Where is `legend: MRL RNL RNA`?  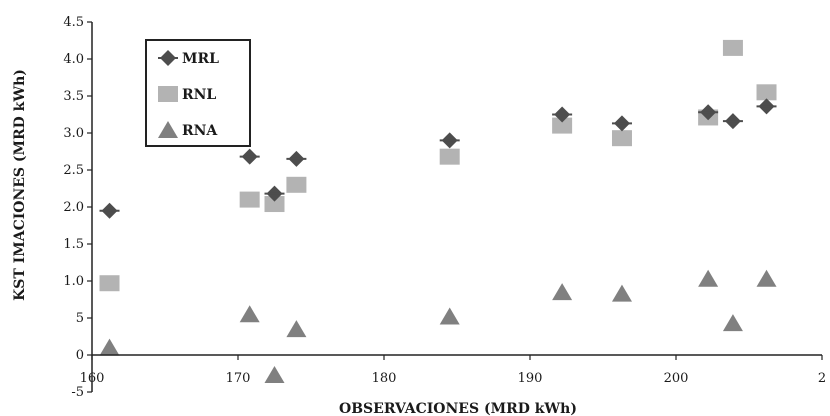 legend: MRL RNL RNA is located at coordinates (198, 93).